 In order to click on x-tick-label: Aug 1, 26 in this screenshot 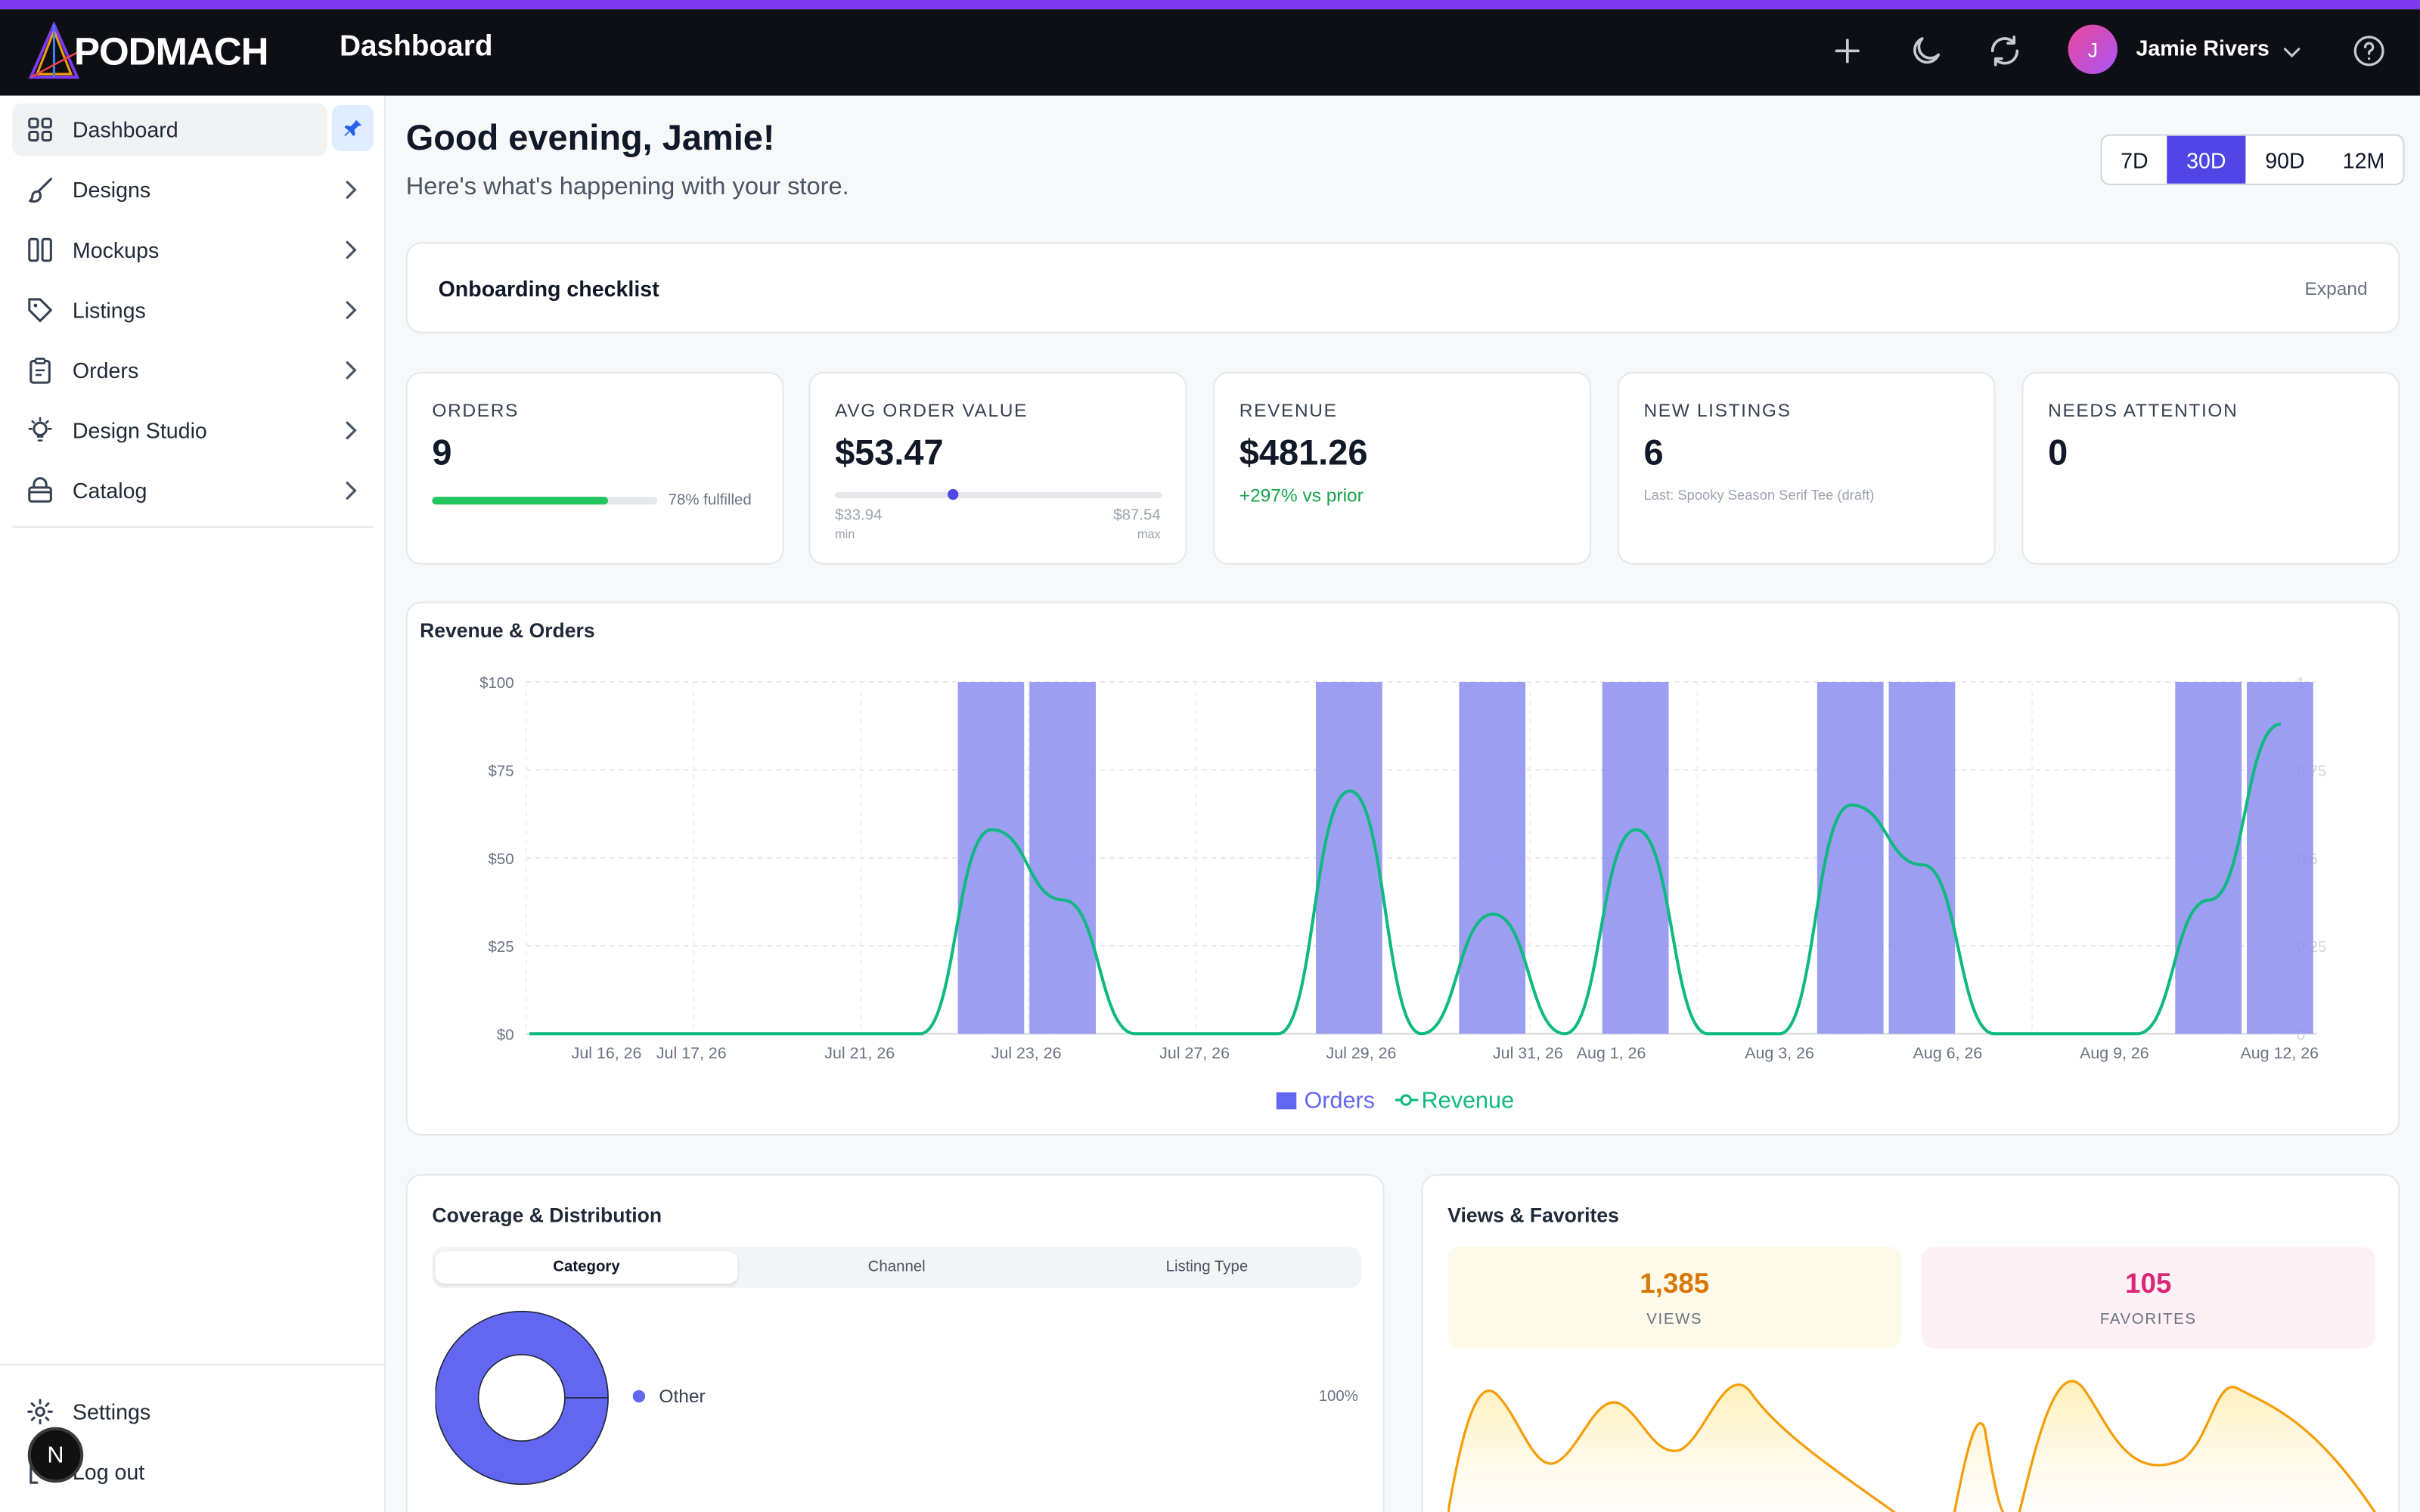, I will do `click(1611, 1053)`.